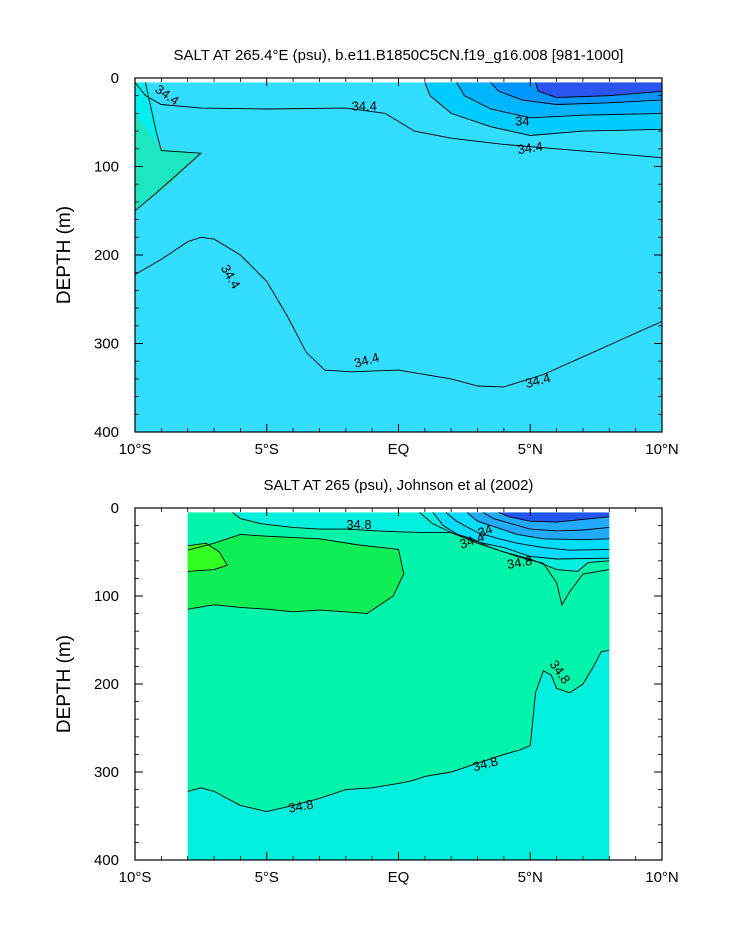 This screenshot has width=733, height=945. I want to click on chart-title: SALT AT 265 (psu), Johnson et al (2002), so click(399, 485).